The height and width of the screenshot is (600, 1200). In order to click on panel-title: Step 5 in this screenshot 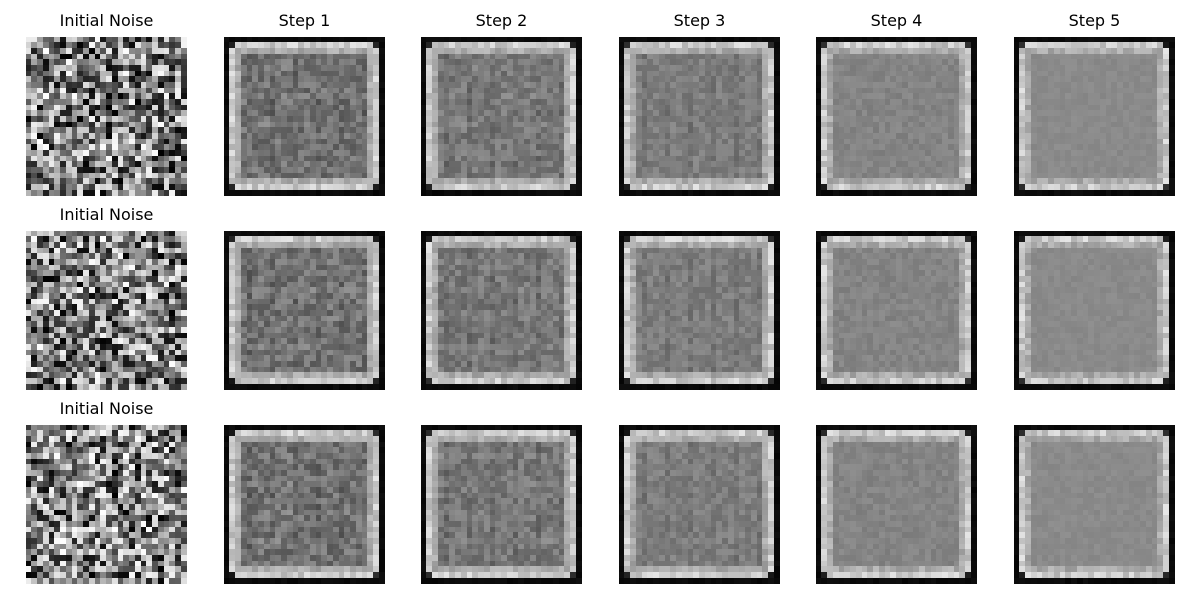, I will do `click(1094, 20)`.